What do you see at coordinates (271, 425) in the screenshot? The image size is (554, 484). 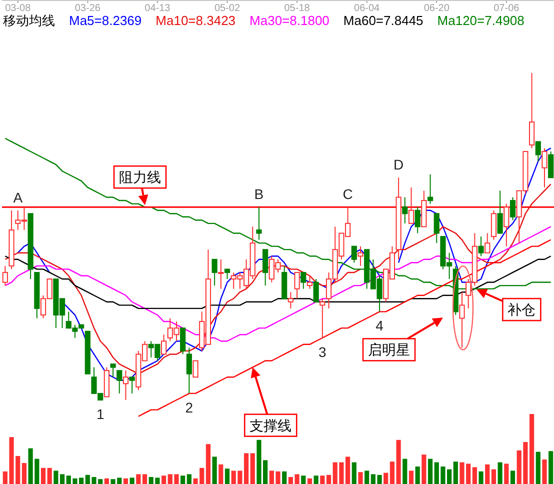 I see `annotation: 支撑线` at bounding box center [271, 425].